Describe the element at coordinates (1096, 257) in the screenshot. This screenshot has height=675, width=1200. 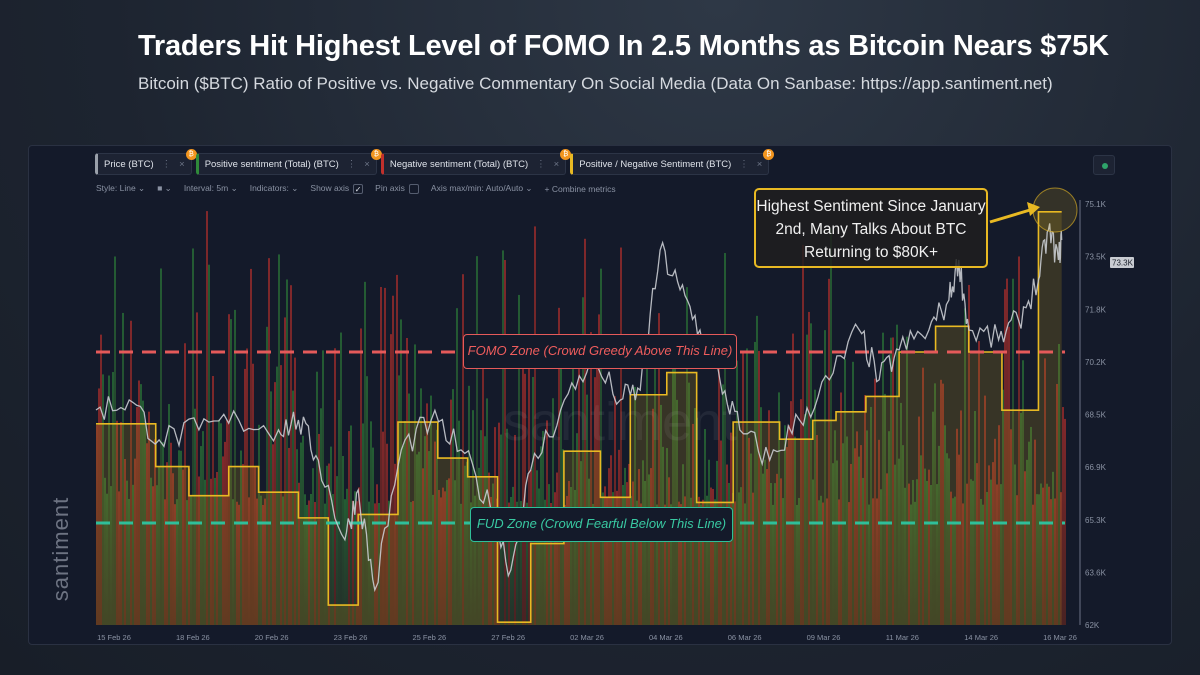
I see `price-axis-tick: 73.5K` at that location.